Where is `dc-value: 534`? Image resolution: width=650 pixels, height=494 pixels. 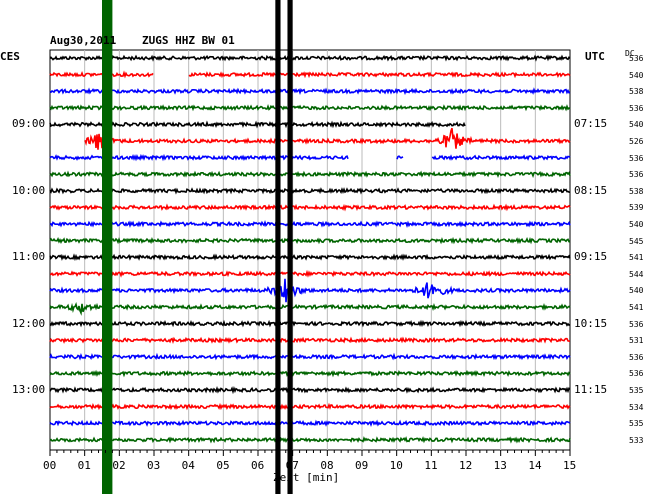 dc-value: 534 is located at coordinates (636, 407).